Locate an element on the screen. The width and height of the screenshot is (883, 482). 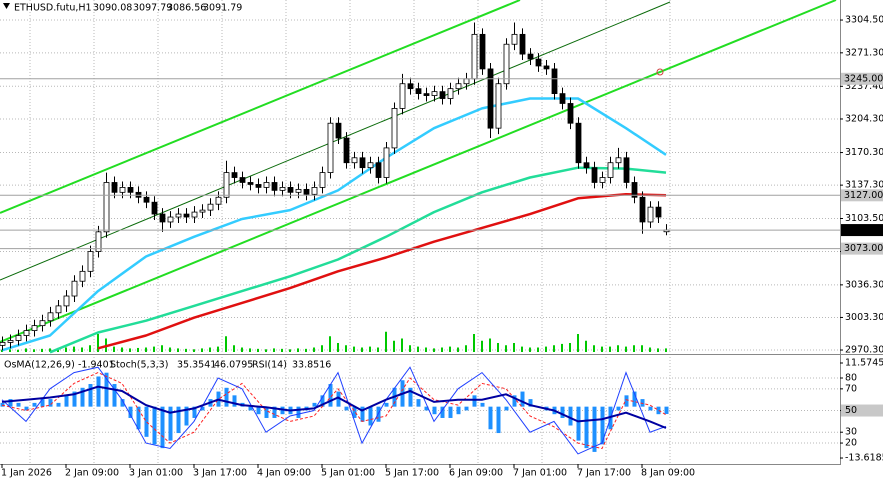
rsi-line is located at coordinates (334, 407).